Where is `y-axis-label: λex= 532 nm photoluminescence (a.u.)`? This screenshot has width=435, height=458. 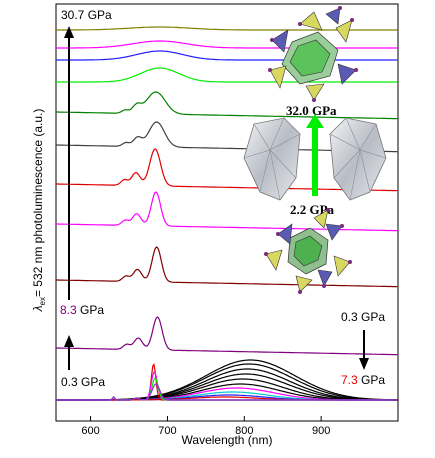 y-axis-label: λex= 532 nm photoluminescence (a.u.) is located at coordinates (39, 211).